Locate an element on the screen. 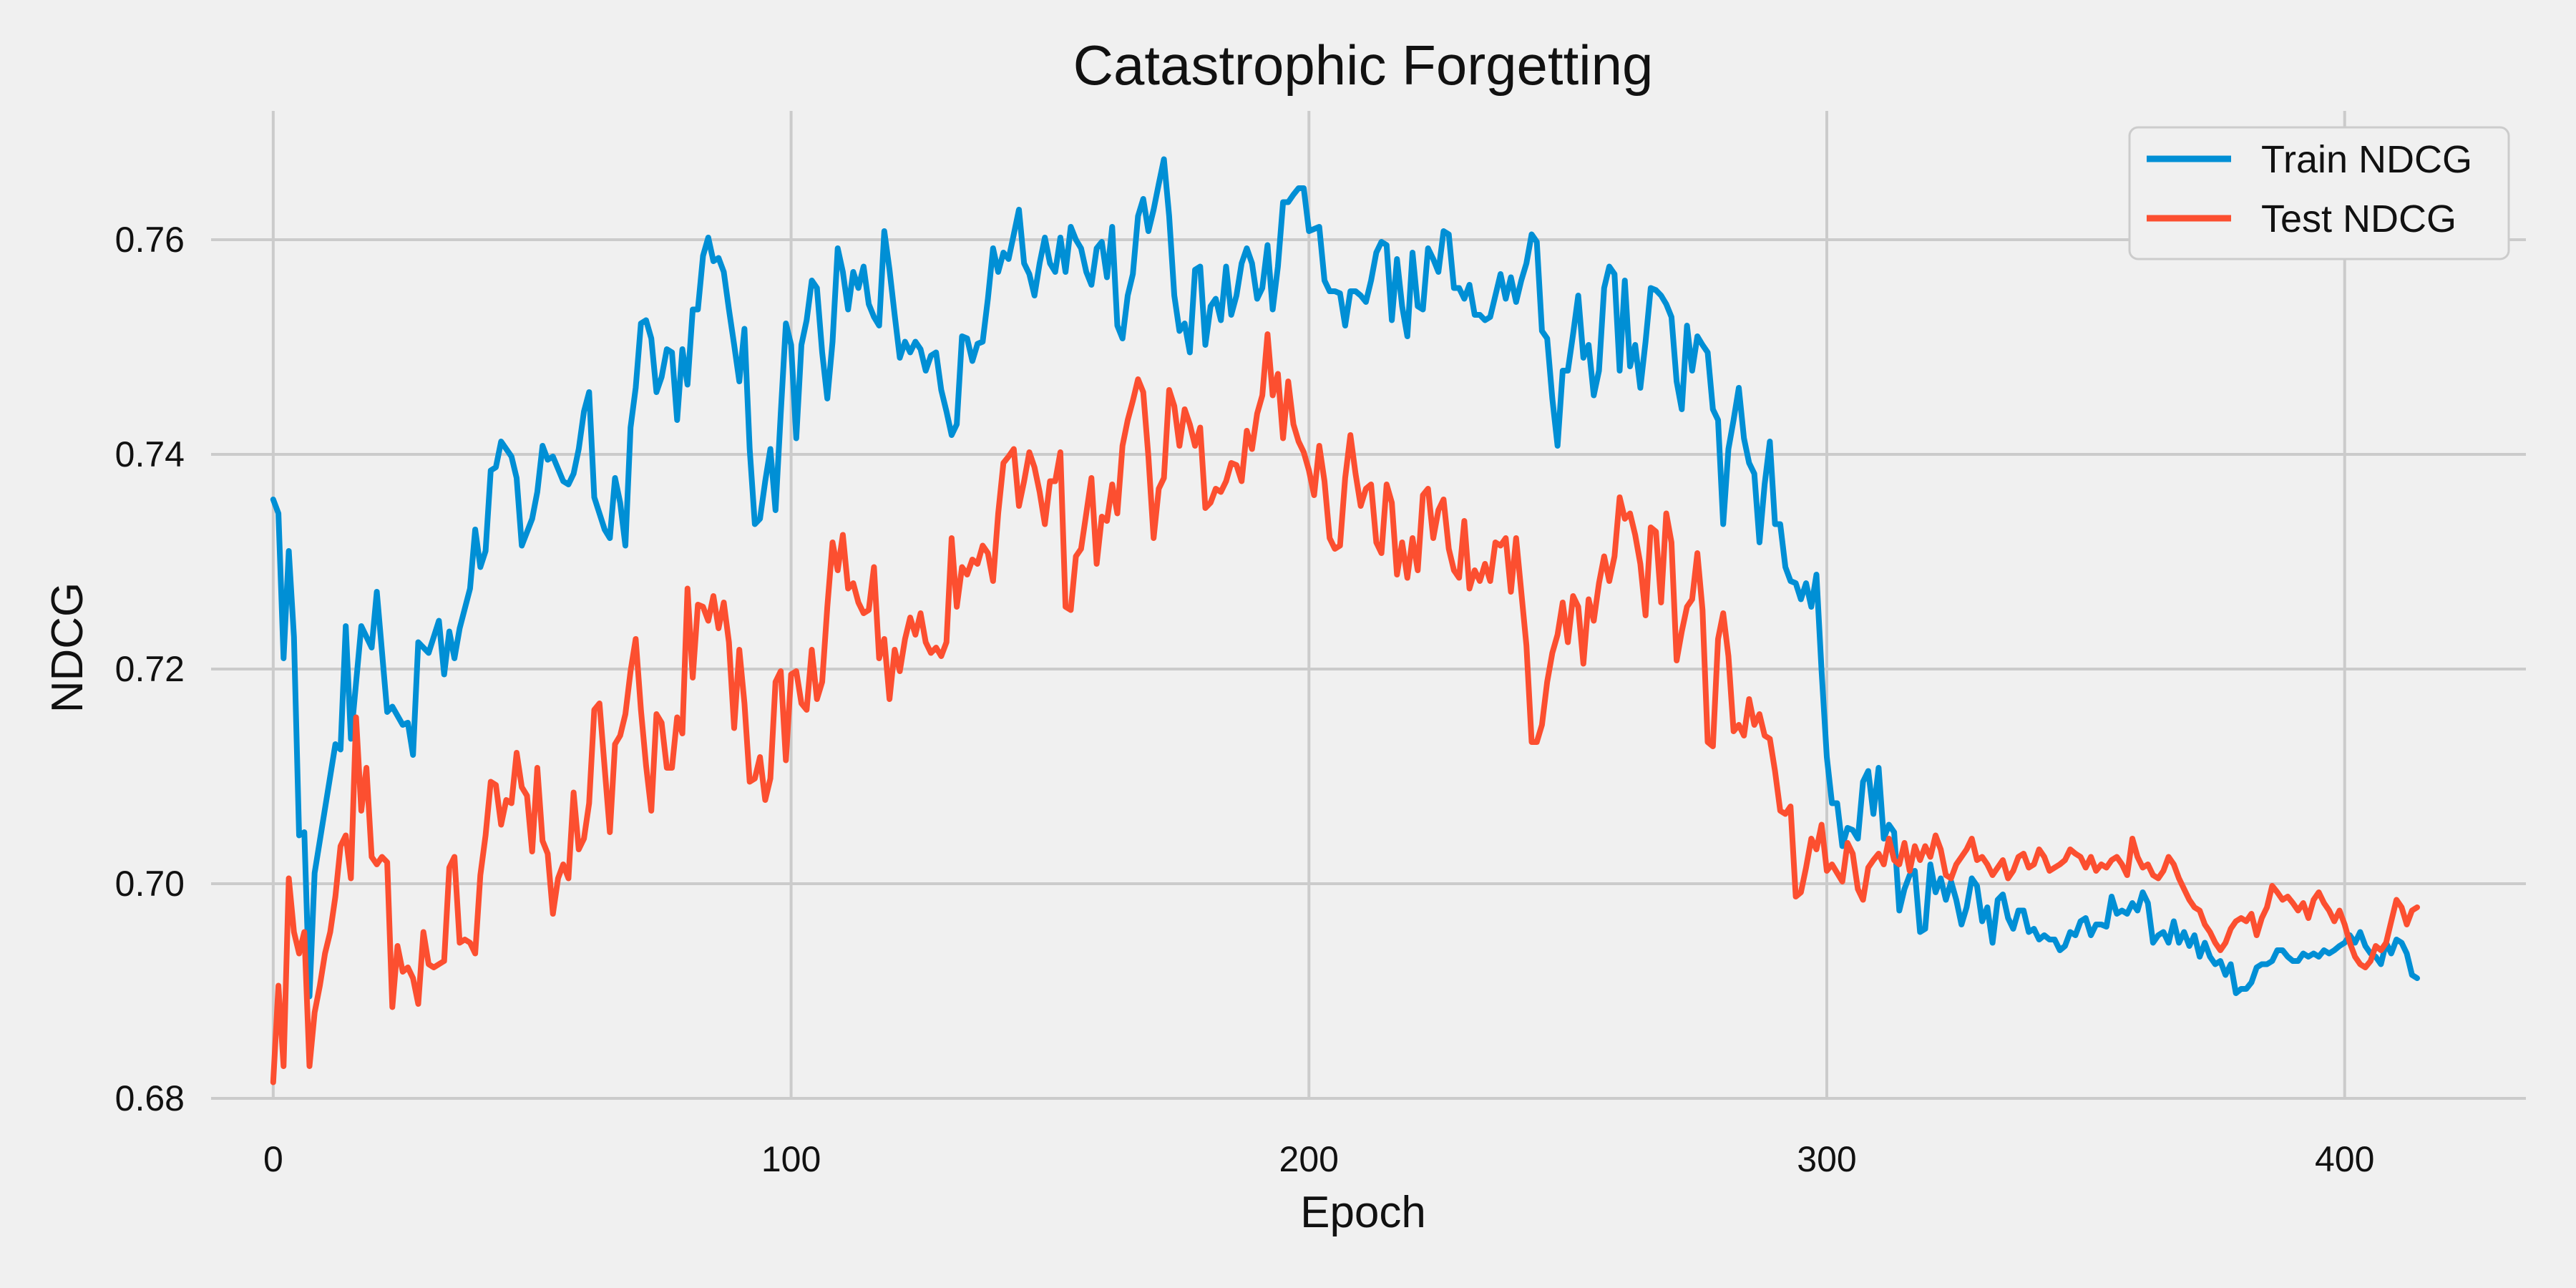  x-tick-label: 200 is located at coordinates (1309, 1159).